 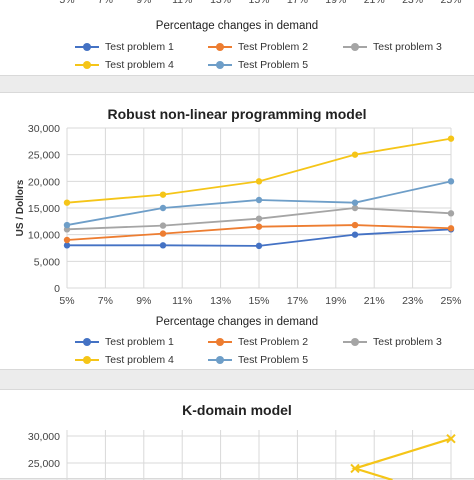 What do you see at coordinates (44, 236) in the screenshot?
I see `y-tick-label: 10,000` at bounding box center [44, 236].